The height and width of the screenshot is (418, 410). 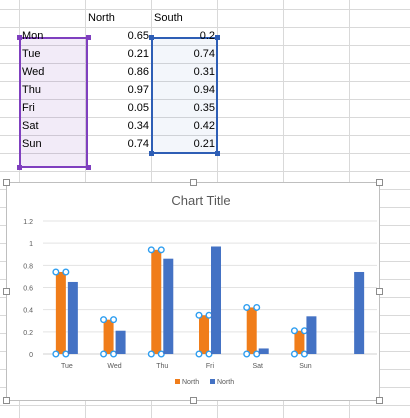 What do you see at coordinates (193, 400) in the screenshot?
I see `resize-handle-bottom-center` at bounding box center [193, 400].